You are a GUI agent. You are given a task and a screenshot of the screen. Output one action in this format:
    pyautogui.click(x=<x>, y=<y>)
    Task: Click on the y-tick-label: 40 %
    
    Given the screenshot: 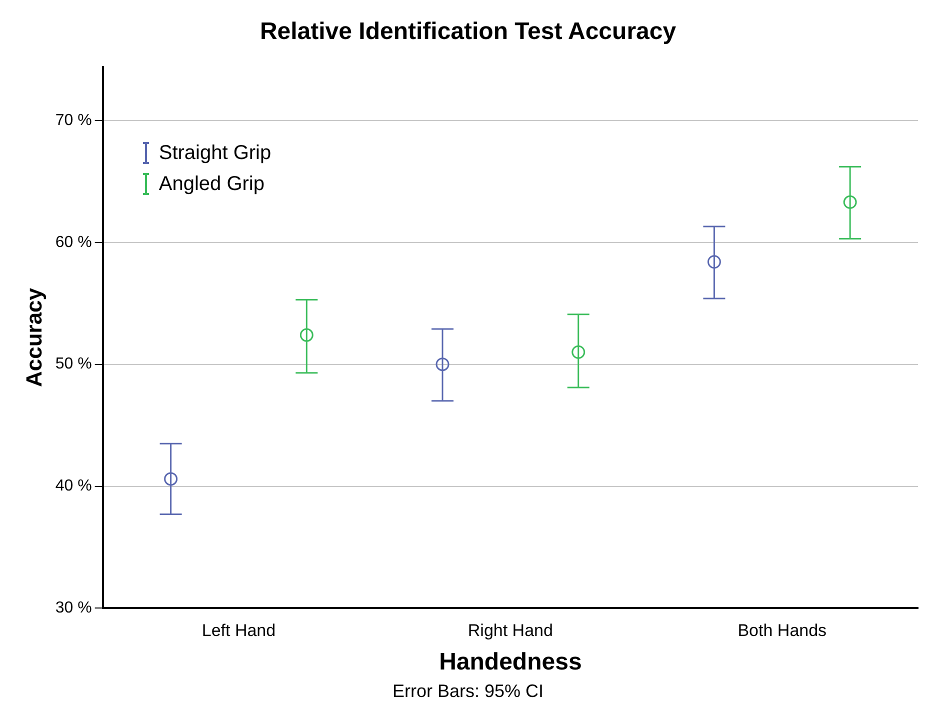 What is the action you would take?
    pyautogui.click(x=73, y=486)
    